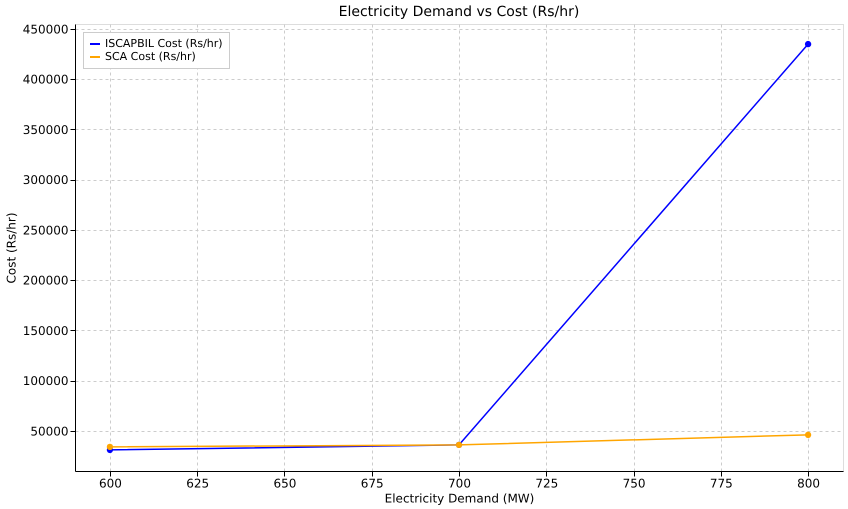 Image resolution: width=848 pixels, height=509 pixels. Describe the element at coordinates (808, 483) in the screenshot. I see `x-tick-label: 800` at that location.